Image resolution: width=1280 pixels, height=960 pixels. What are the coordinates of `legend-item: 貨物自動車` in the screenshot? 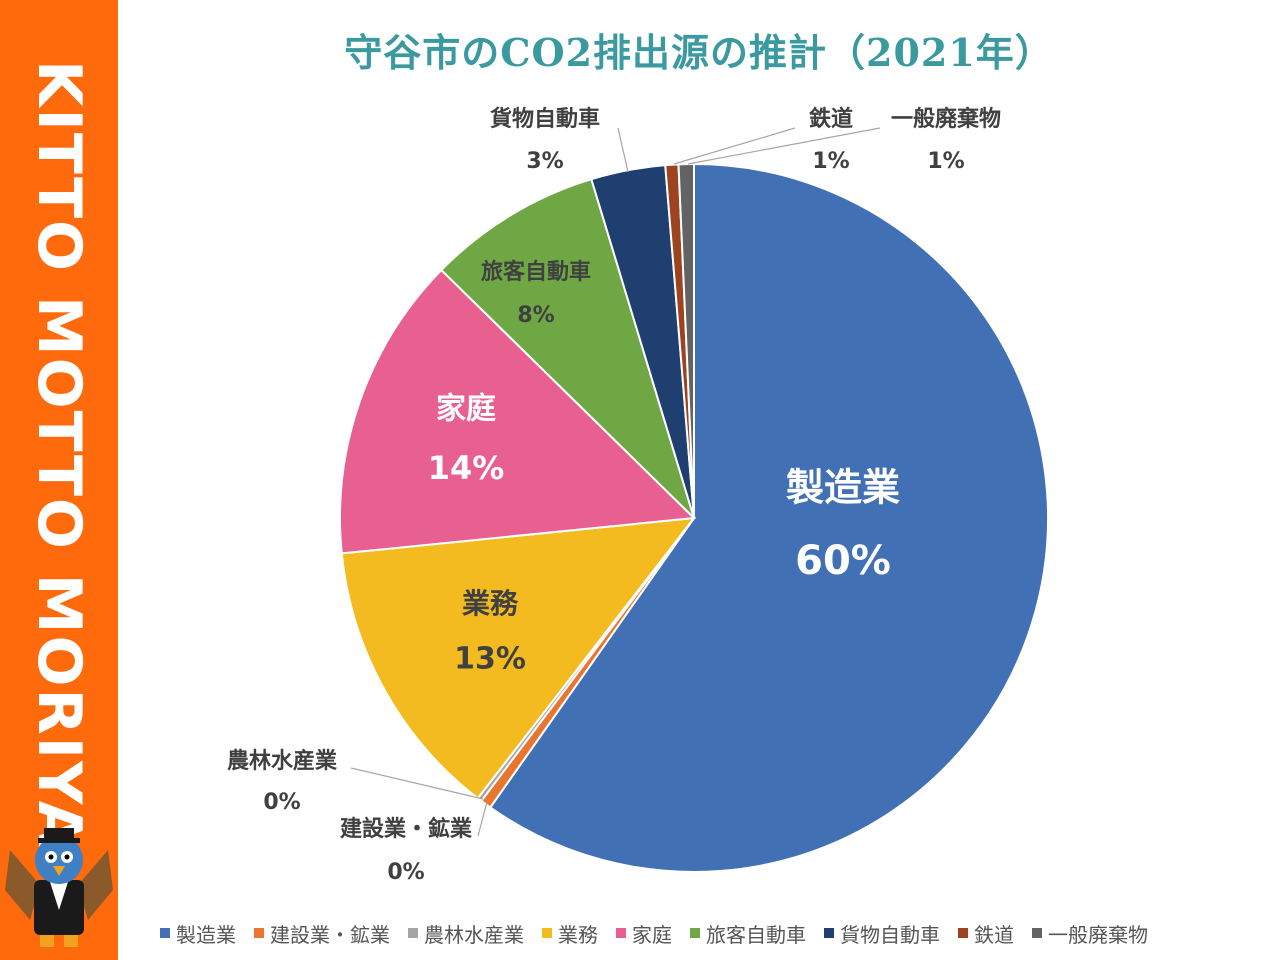 It's located at (882, 933).